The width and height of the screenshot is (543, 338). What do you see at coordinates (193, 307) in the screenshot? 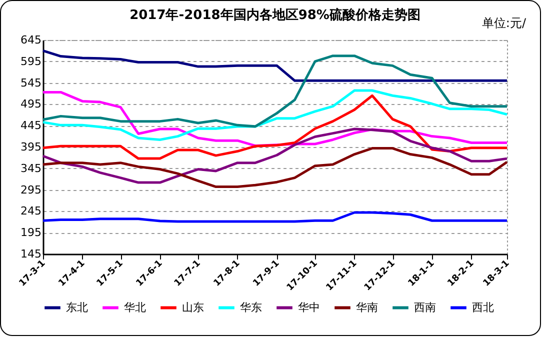
I see `legend-label: 山东` at bounding box center [193, 307].